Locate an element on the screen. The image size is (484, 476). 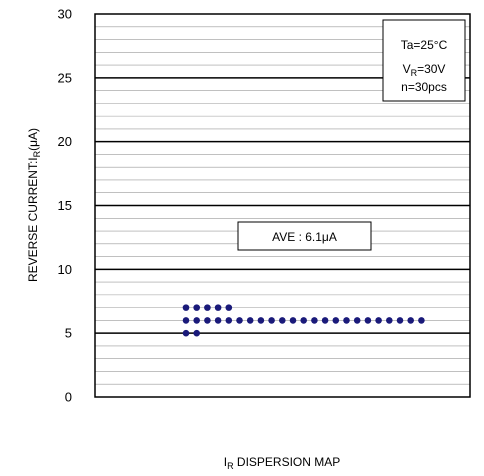
y-tick-label: 25 is located at coordinates (65, 77).